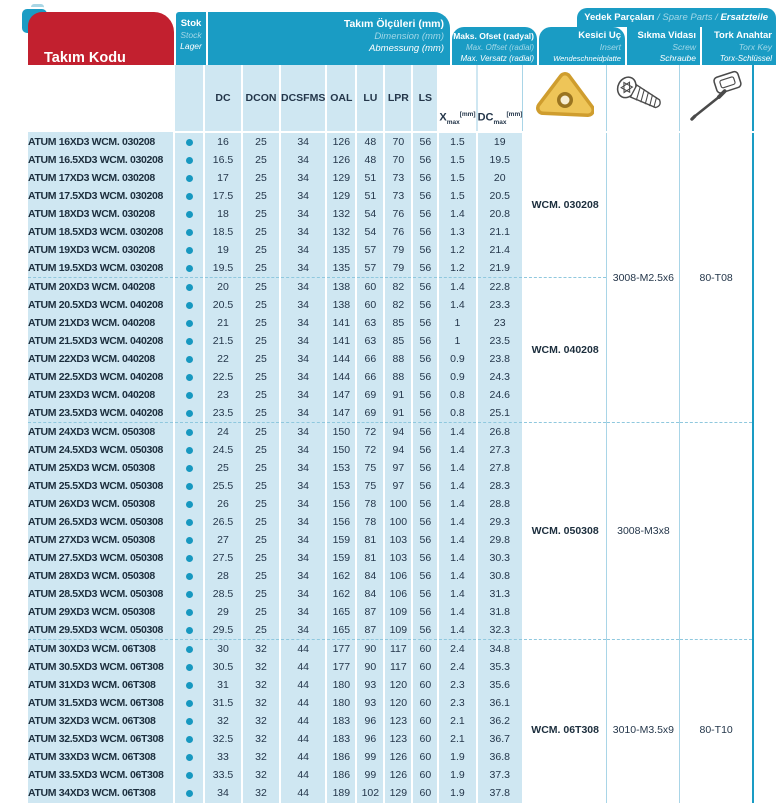  What do you see at coordinates (458, 739) in the screenshot?
I see `value-cell: 2.1` at bounding box center [458, 739].